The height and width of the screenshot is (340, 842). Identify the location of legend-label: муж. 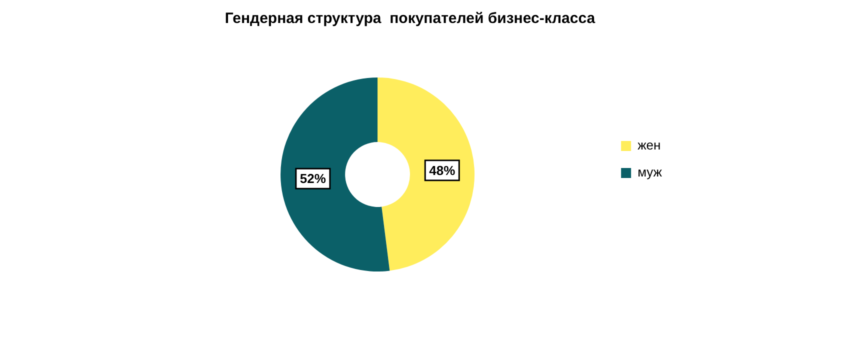
(650, 172).